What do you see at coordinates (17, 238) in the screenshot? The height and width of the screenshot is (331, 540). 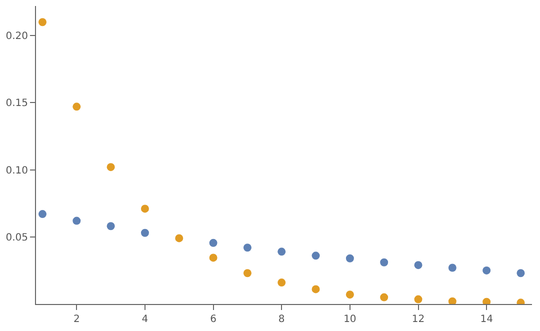 I see `y-tick-label: 0.05` at bounding box center [17, 238].